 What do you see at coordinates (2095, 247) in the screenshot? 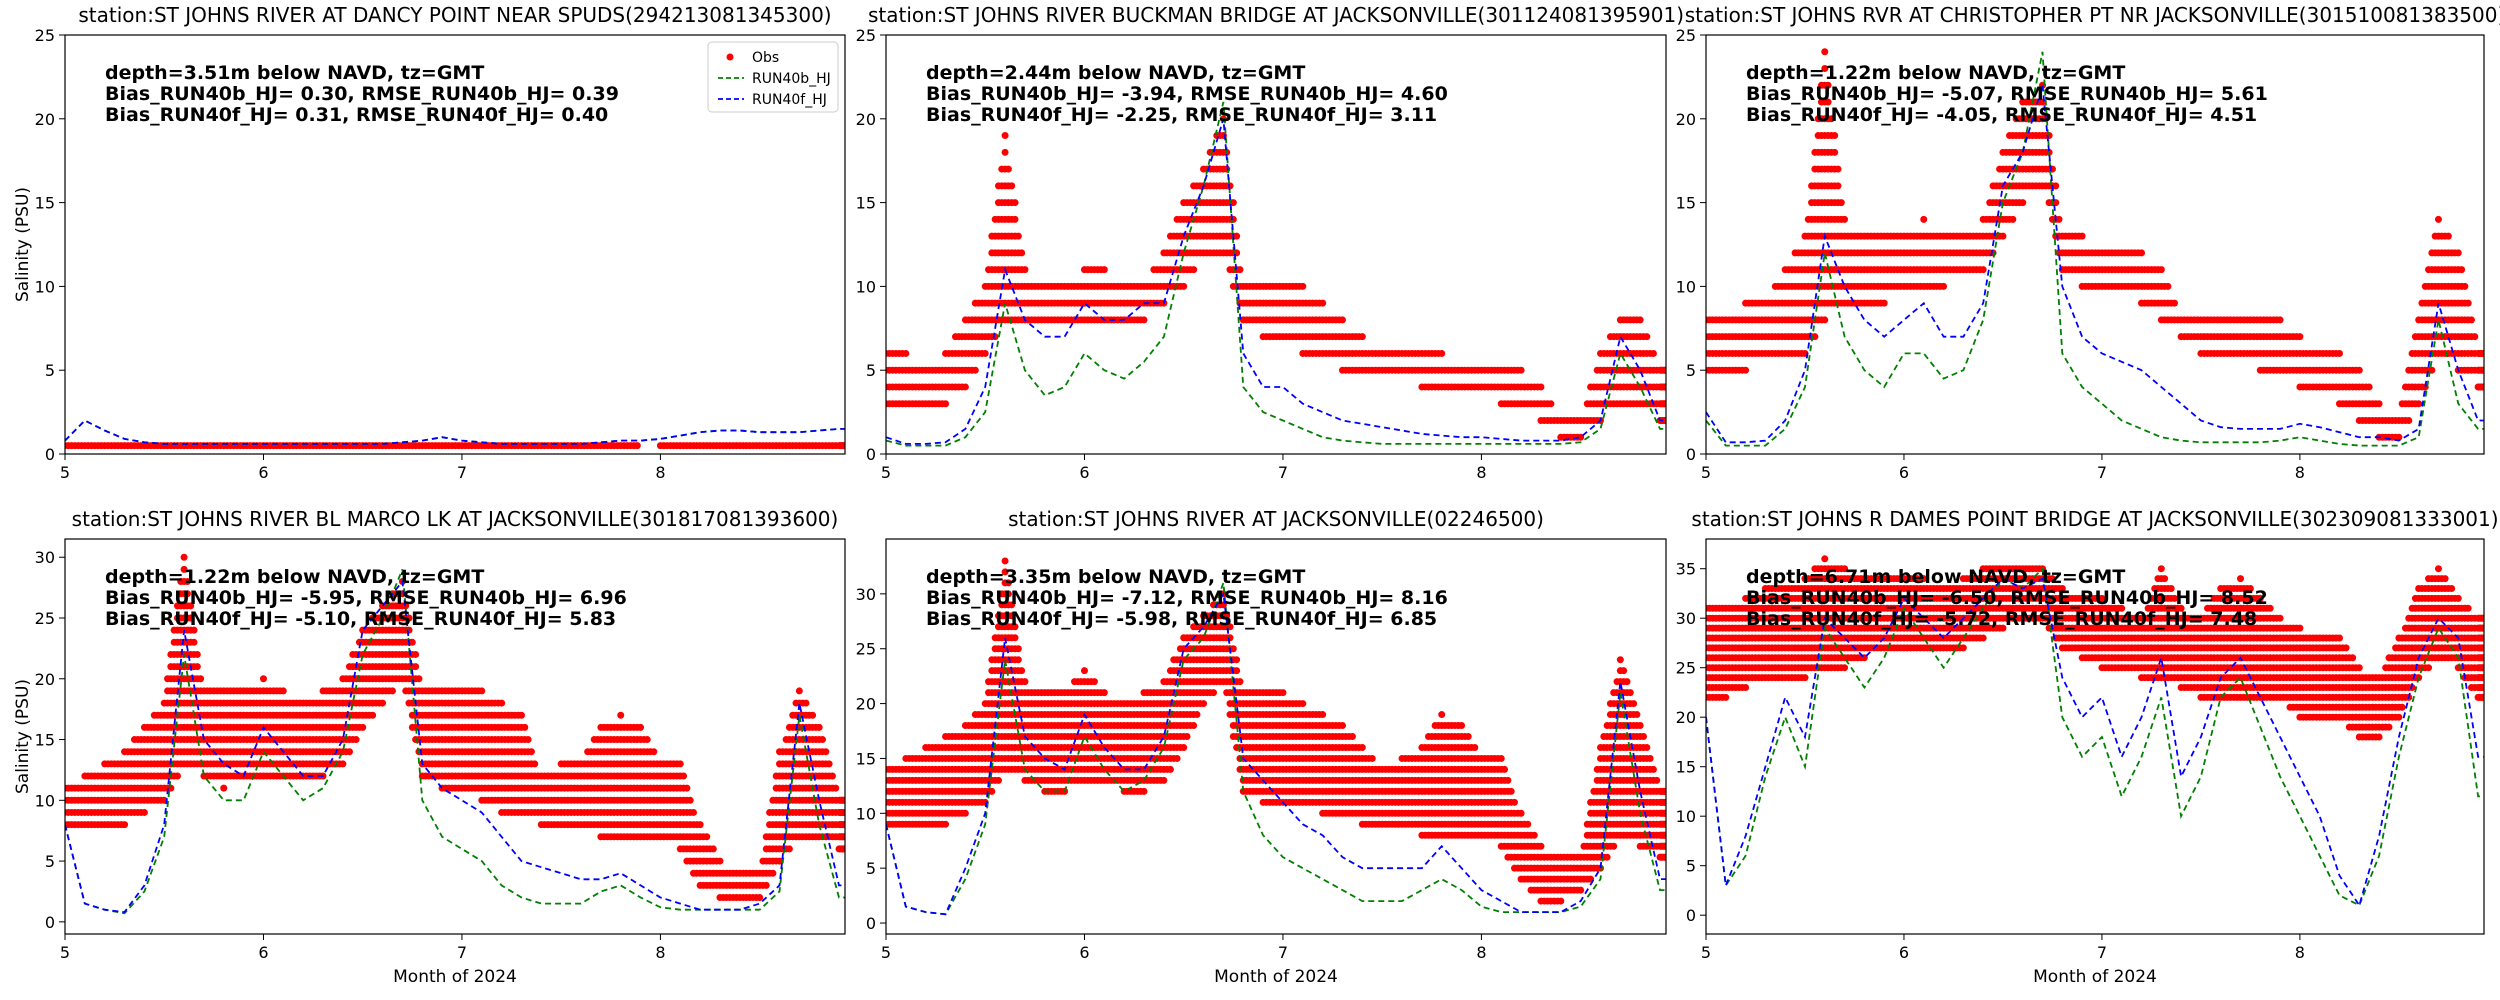
I see `plot-area` at bounding box center [2095, 247].